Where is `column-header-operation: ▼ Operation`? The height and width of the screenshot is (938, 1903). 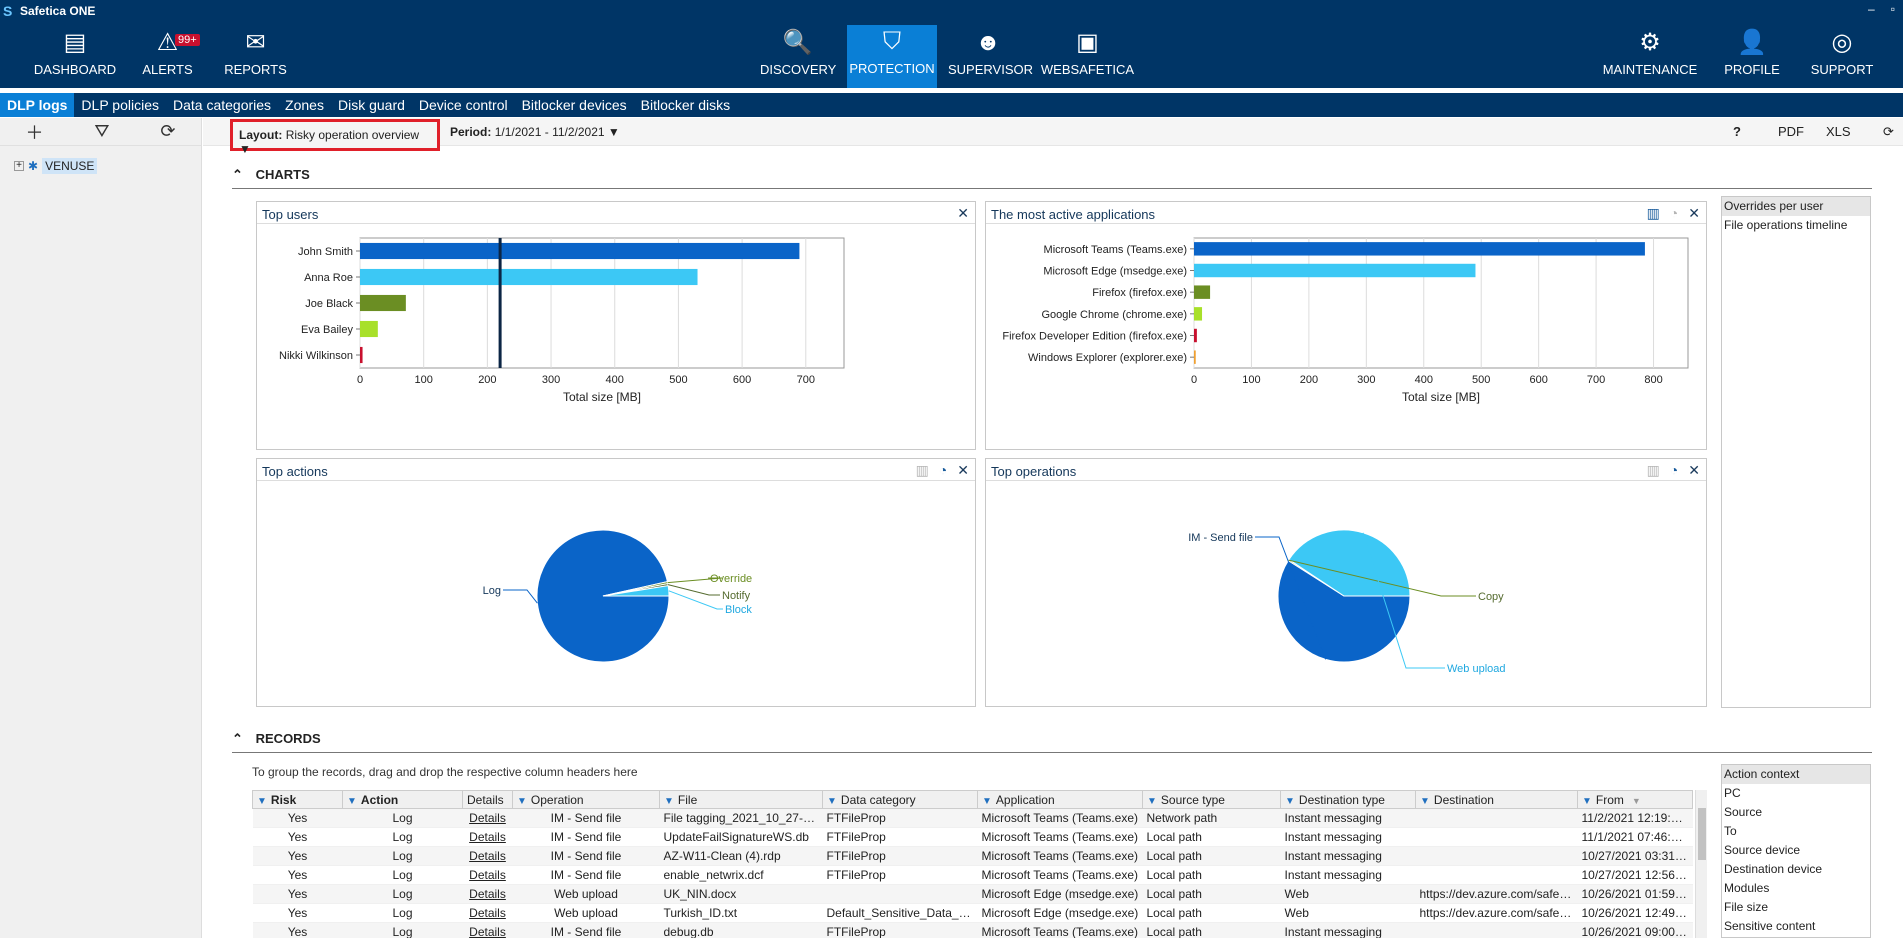 column-header-operation: ▼ Operation is located at coordinates (586, 799).